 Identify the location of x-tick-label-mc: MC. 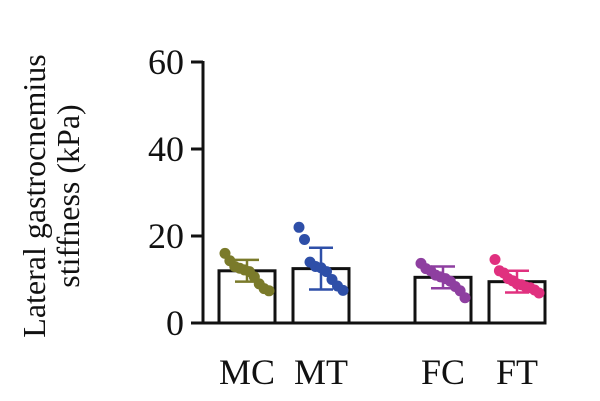
(247, 372).